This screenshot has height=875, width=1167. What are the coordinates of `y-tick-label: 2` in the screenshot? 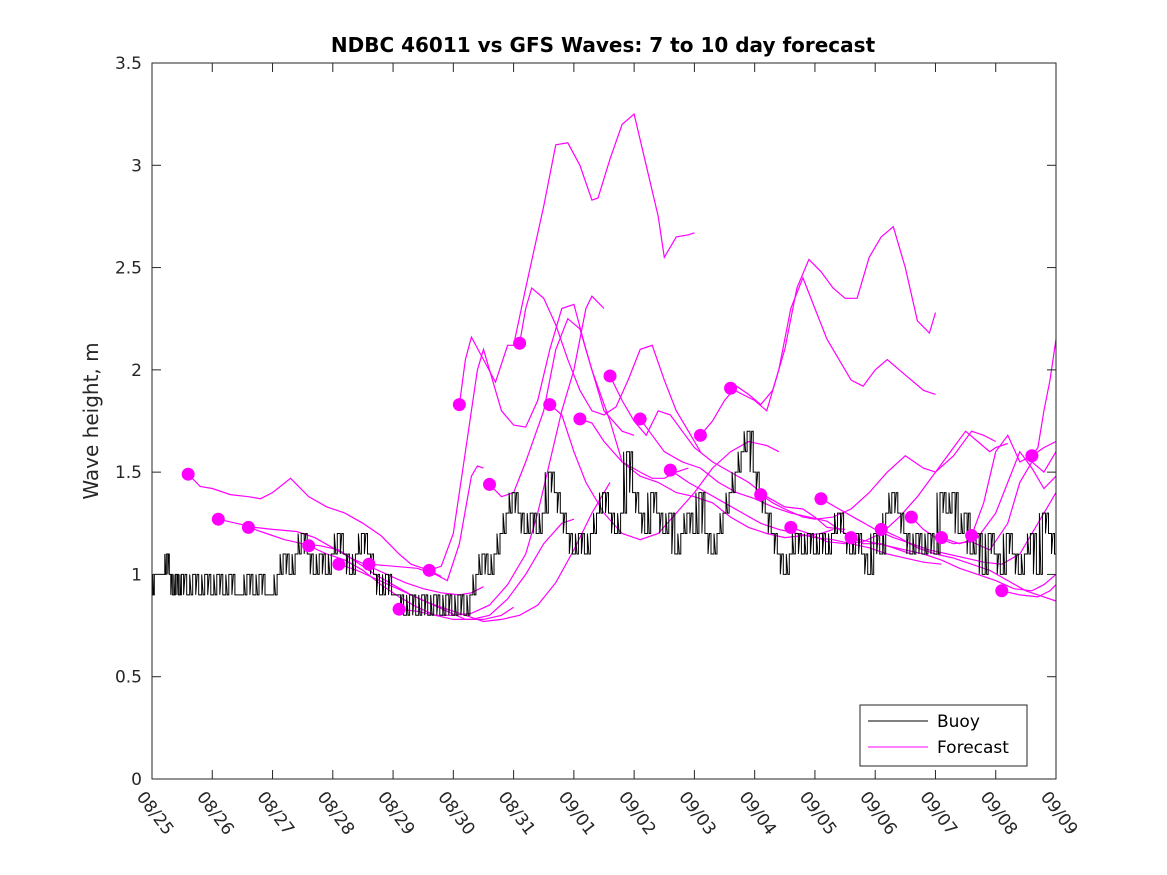 It's located at (136, 371).